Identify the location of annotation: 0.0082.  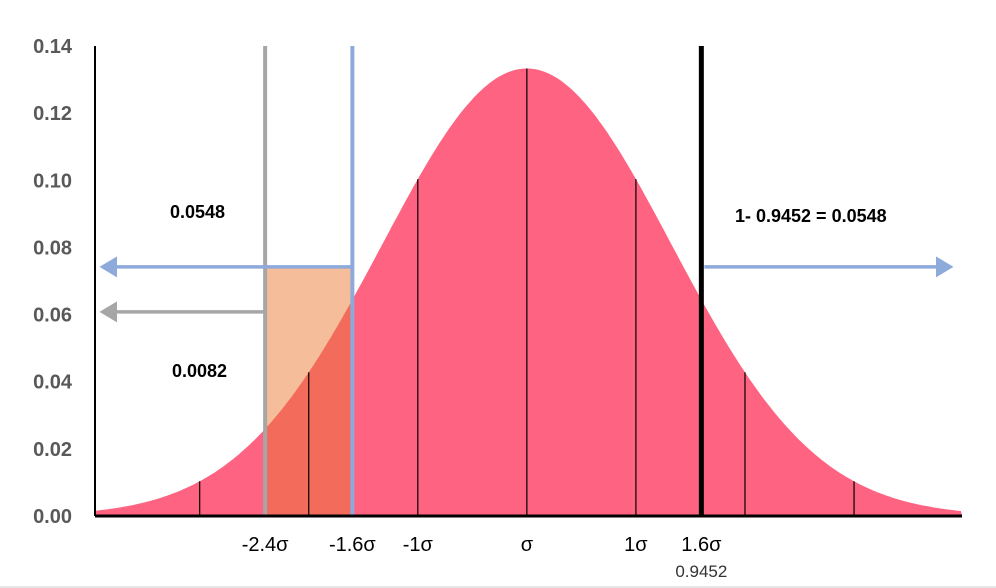
(199, 371).